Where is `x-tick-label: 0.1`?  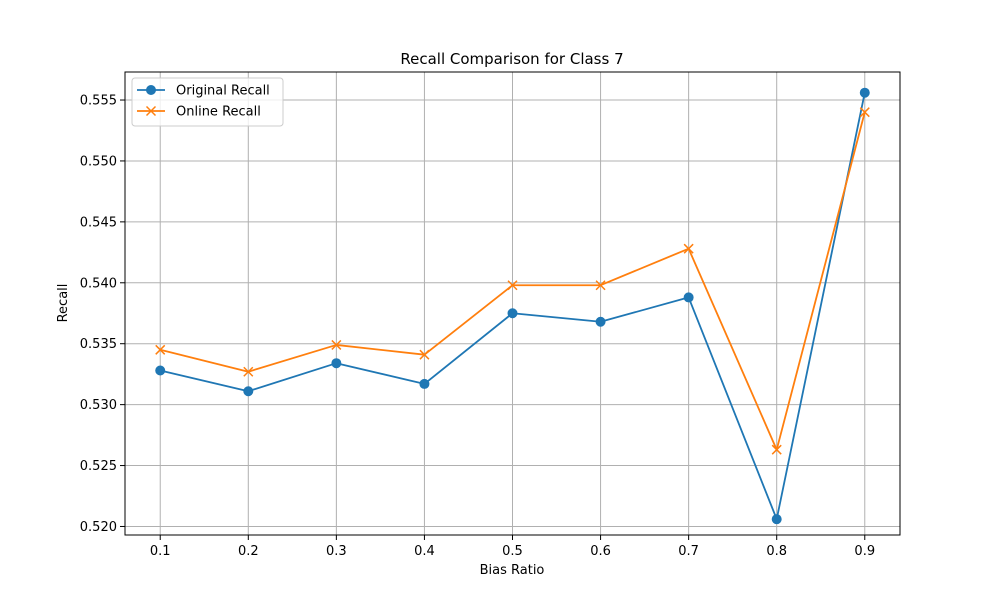 x-tick-label: 0.1 is located at coordinates (160, 551).